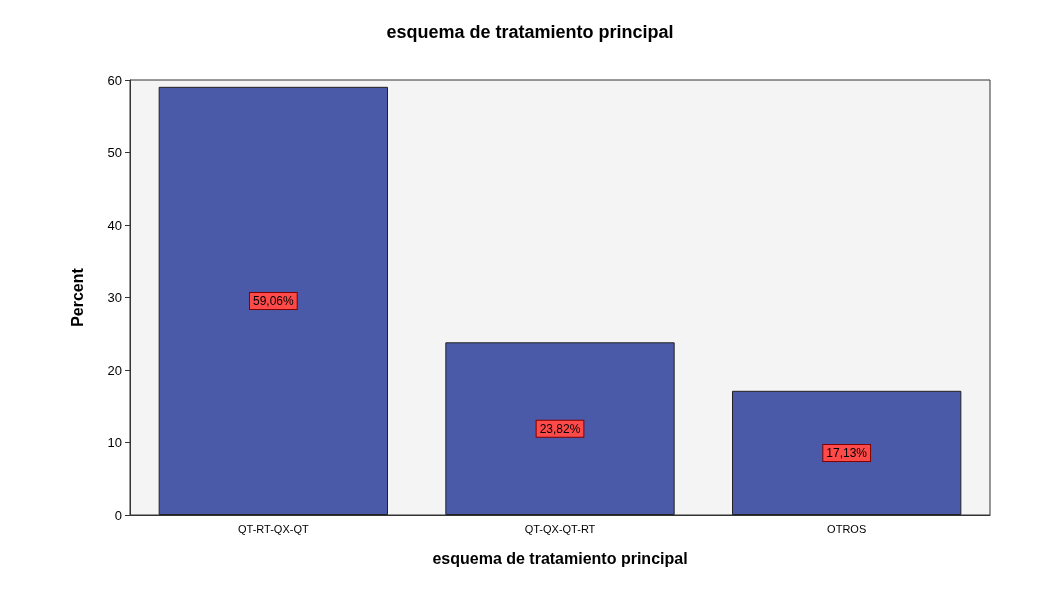 The height and width of the screenshot is (605, 1060). I want to click on x-tick-label: QT-RT-QX-QT, so click(273, 528).